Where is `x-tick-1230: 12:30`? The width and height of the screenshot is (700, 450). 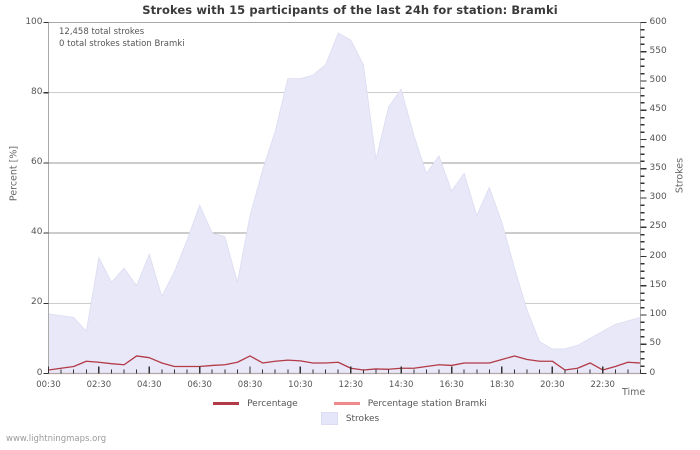
x-tick-1230: 12:30 is located at coordinates (351, 384).